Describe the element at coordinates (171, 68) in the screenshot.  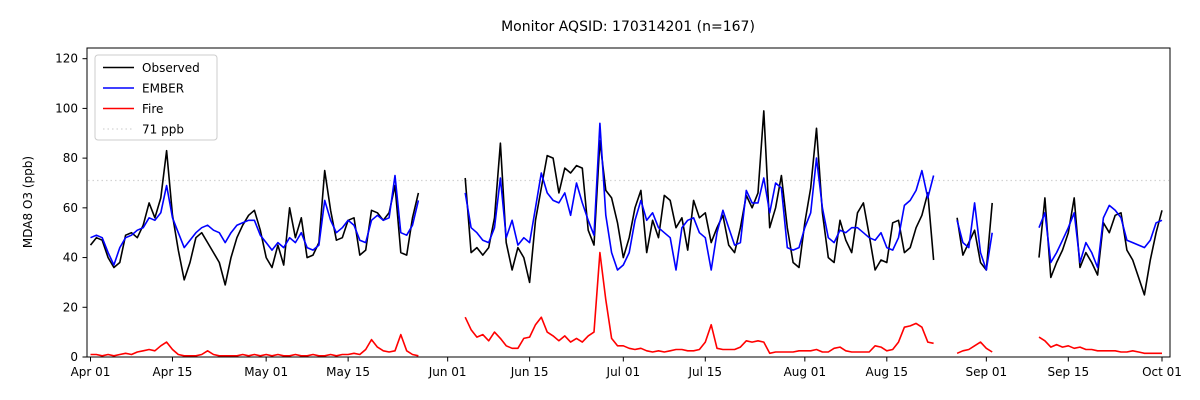
I see `legend-label-observed: Observed` at that location.